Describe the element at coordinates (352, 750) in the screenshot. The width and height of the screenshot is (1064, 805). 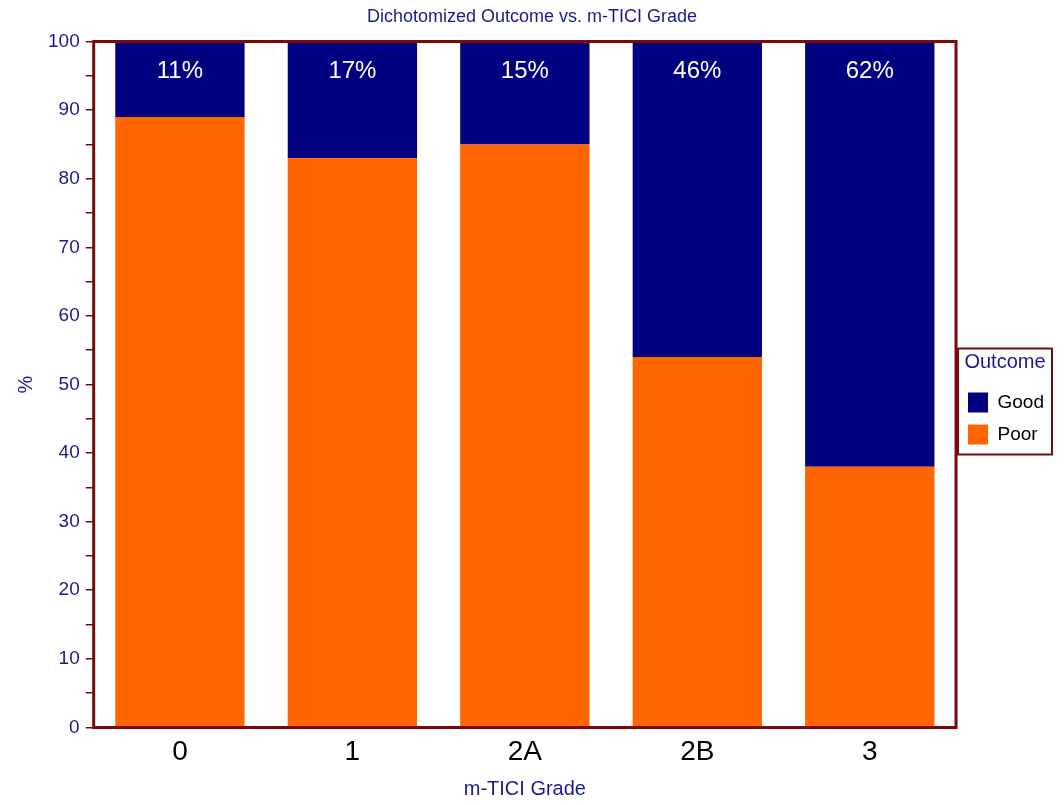
I see `x-tick-label: 1` at that location.